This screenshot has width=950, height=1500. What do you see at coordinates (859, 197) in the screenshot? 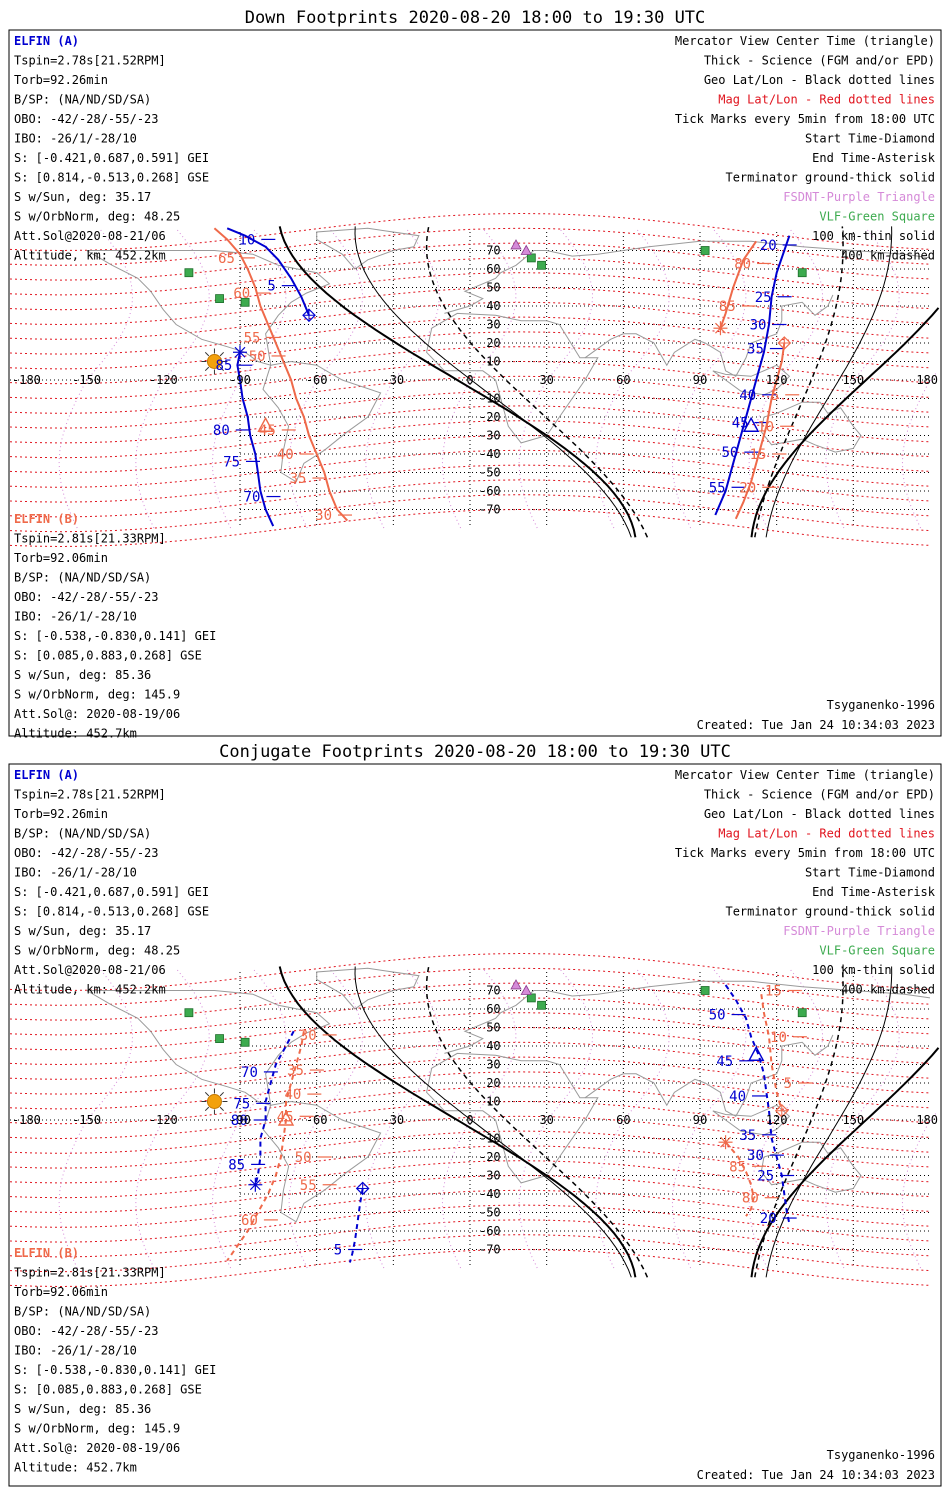
I see `legend-item: FSDNT-Purple Triangle` at bounding box center [859, 197].